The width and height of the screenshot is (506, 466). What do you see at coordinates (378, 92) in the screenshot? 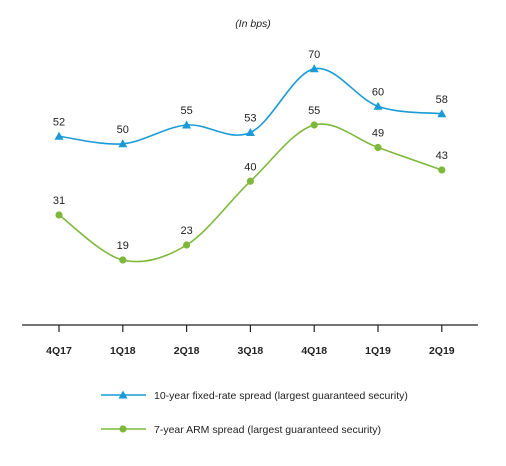
I see `data-label: 60` at bounding box center [378, 92].